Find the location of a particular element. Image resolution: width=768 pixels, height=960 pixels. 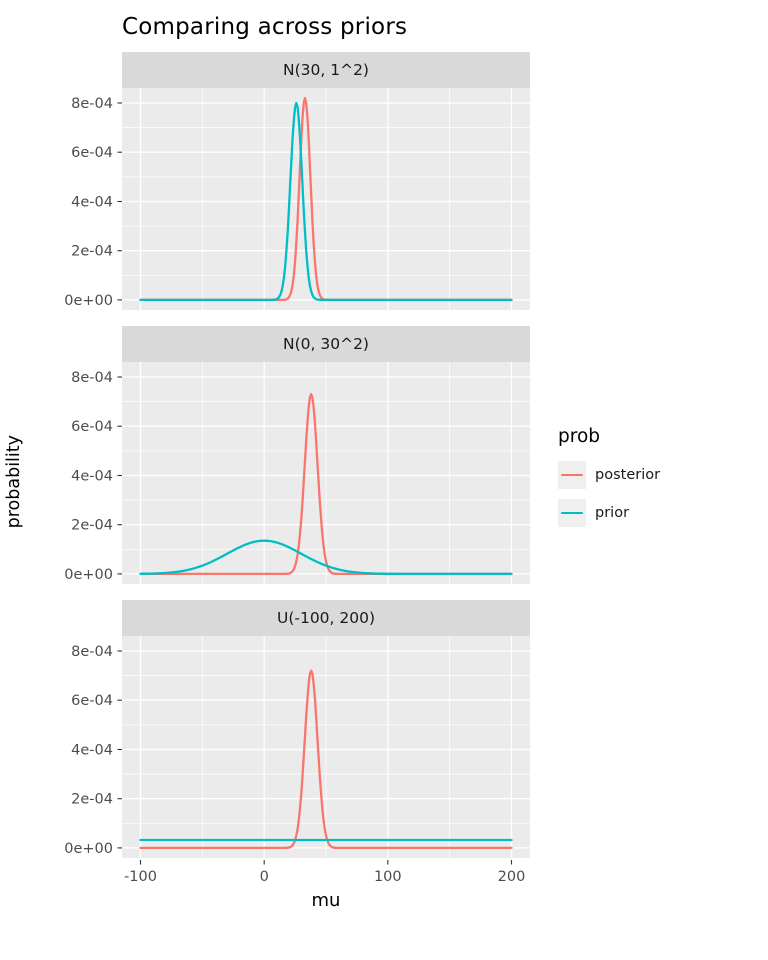

x-axis-title: mu is located at coordinates (326, 900).